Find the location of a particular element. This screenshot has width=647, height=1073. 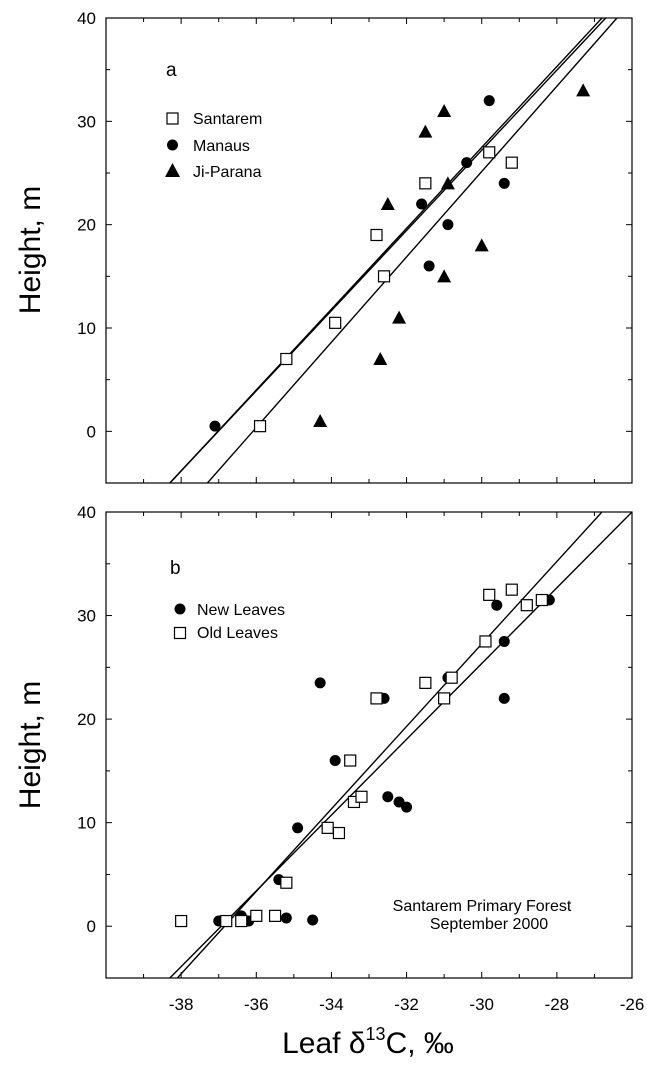

legend-marker-santarem is located at coordinates (172, 118).